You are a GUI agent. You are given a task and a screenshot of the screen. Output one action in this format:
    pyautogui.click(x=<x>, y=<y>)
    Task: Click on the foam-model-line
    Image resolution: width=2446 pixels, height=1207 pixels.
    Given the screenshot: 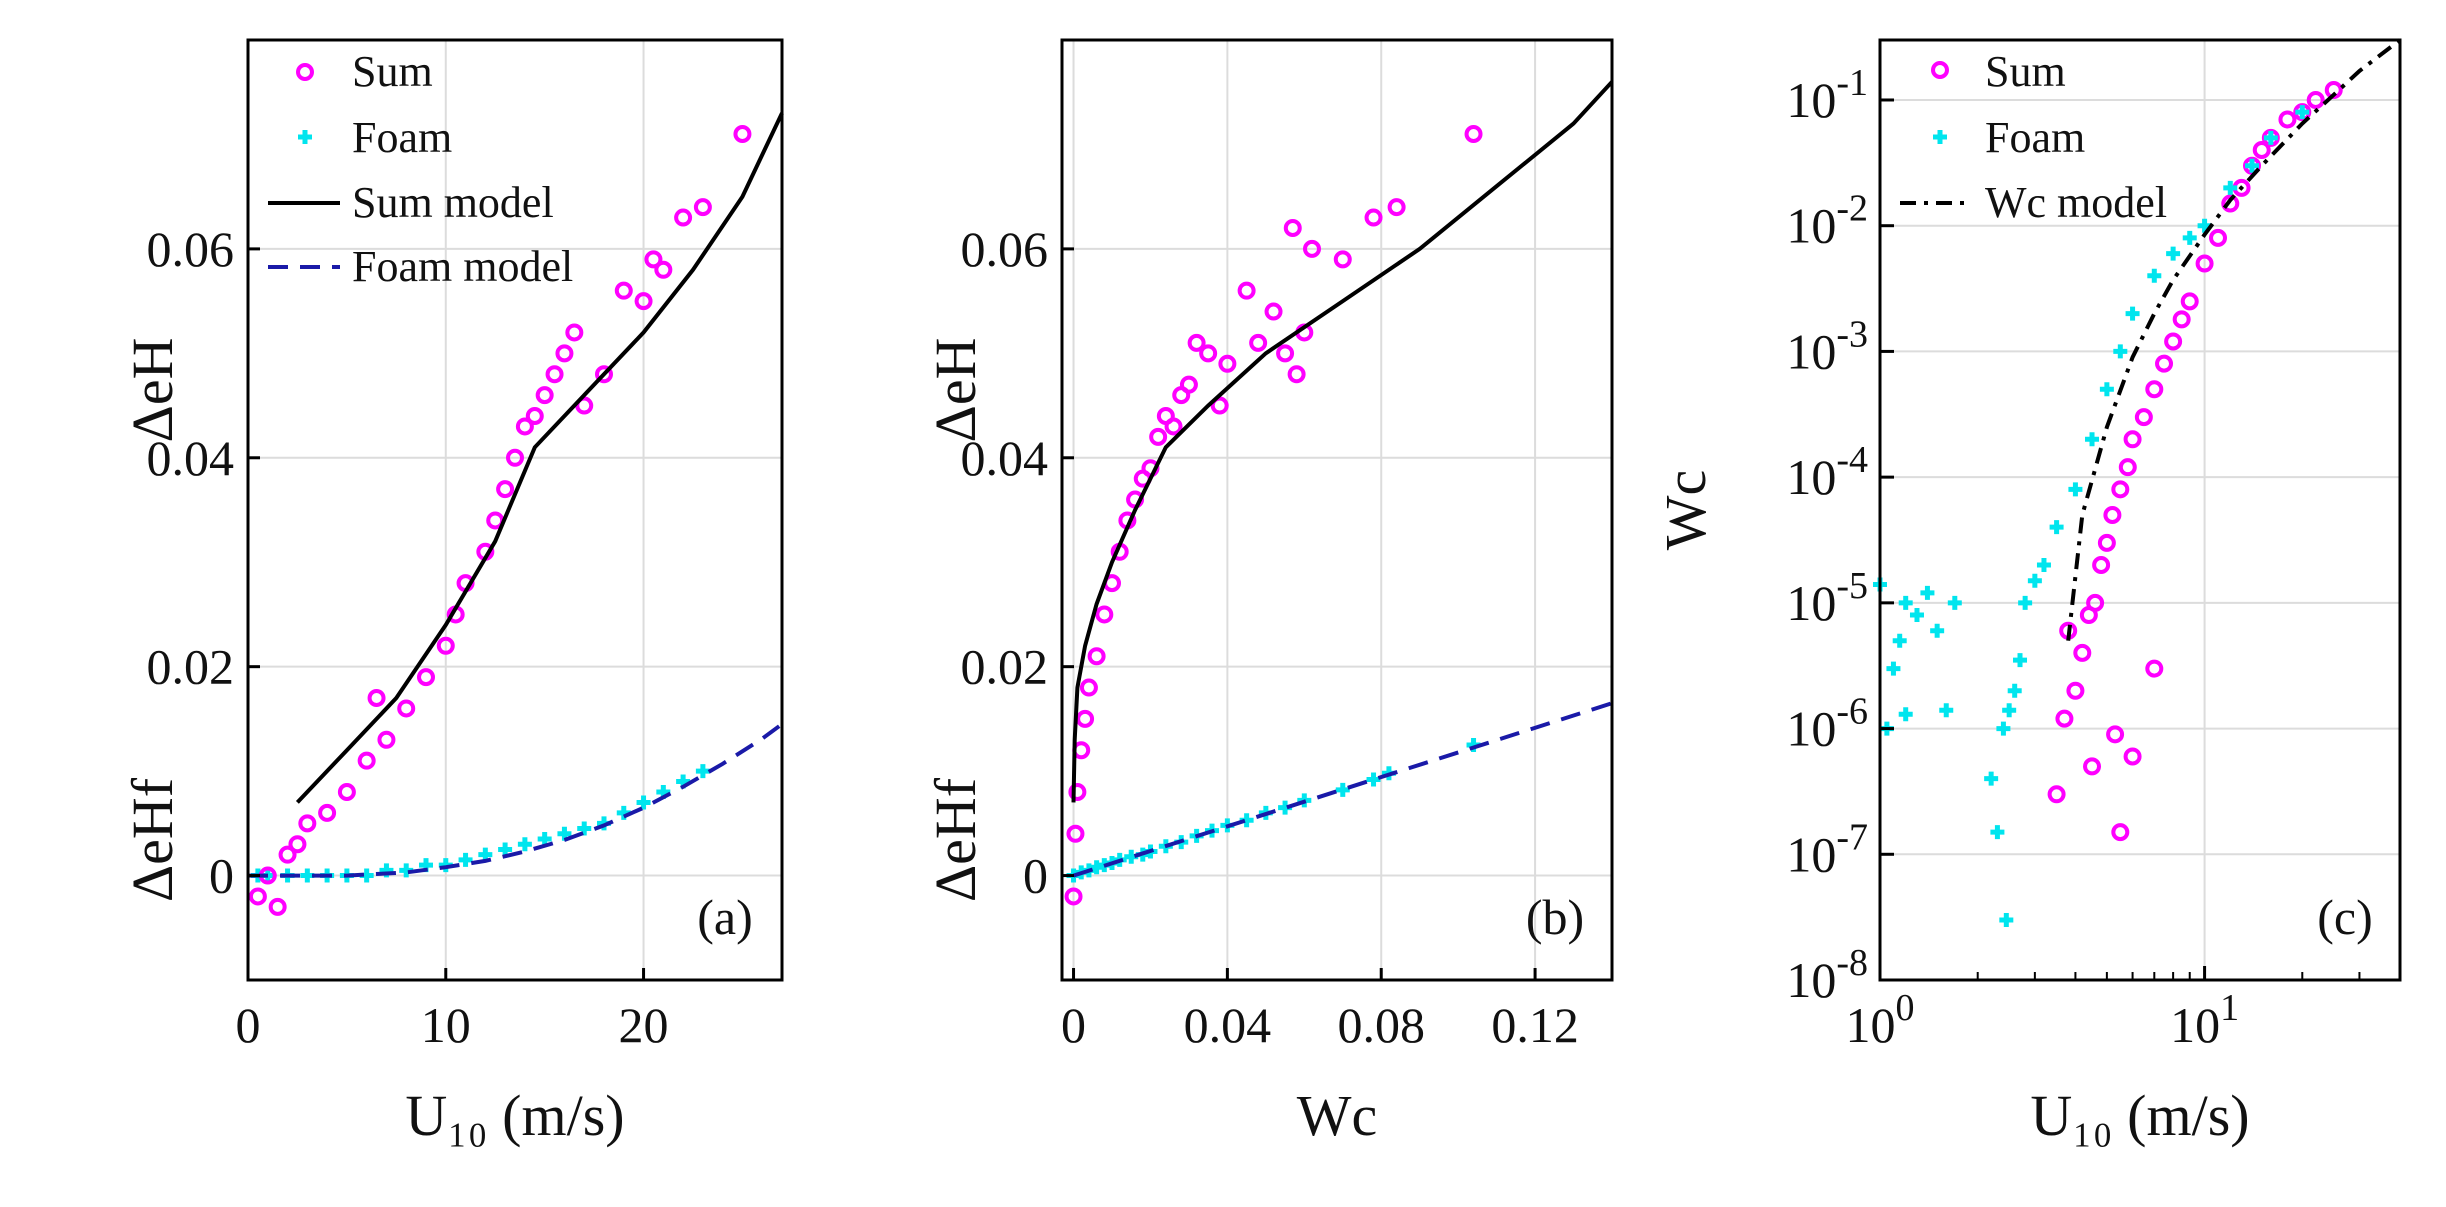 What is the action you would take?
    pyautogui.click(x=516, y=800)
    